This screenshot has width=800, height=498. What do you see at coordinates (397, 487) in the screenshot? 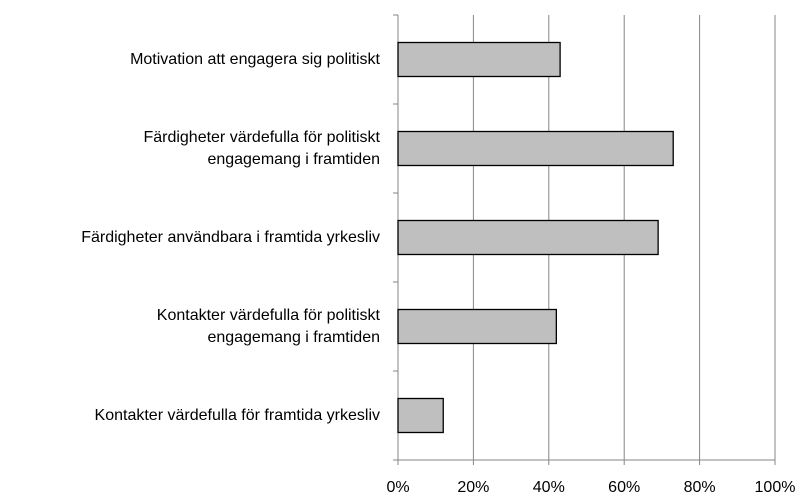
I see `x-tick-label: 0%` at bounding box center [397, 487].